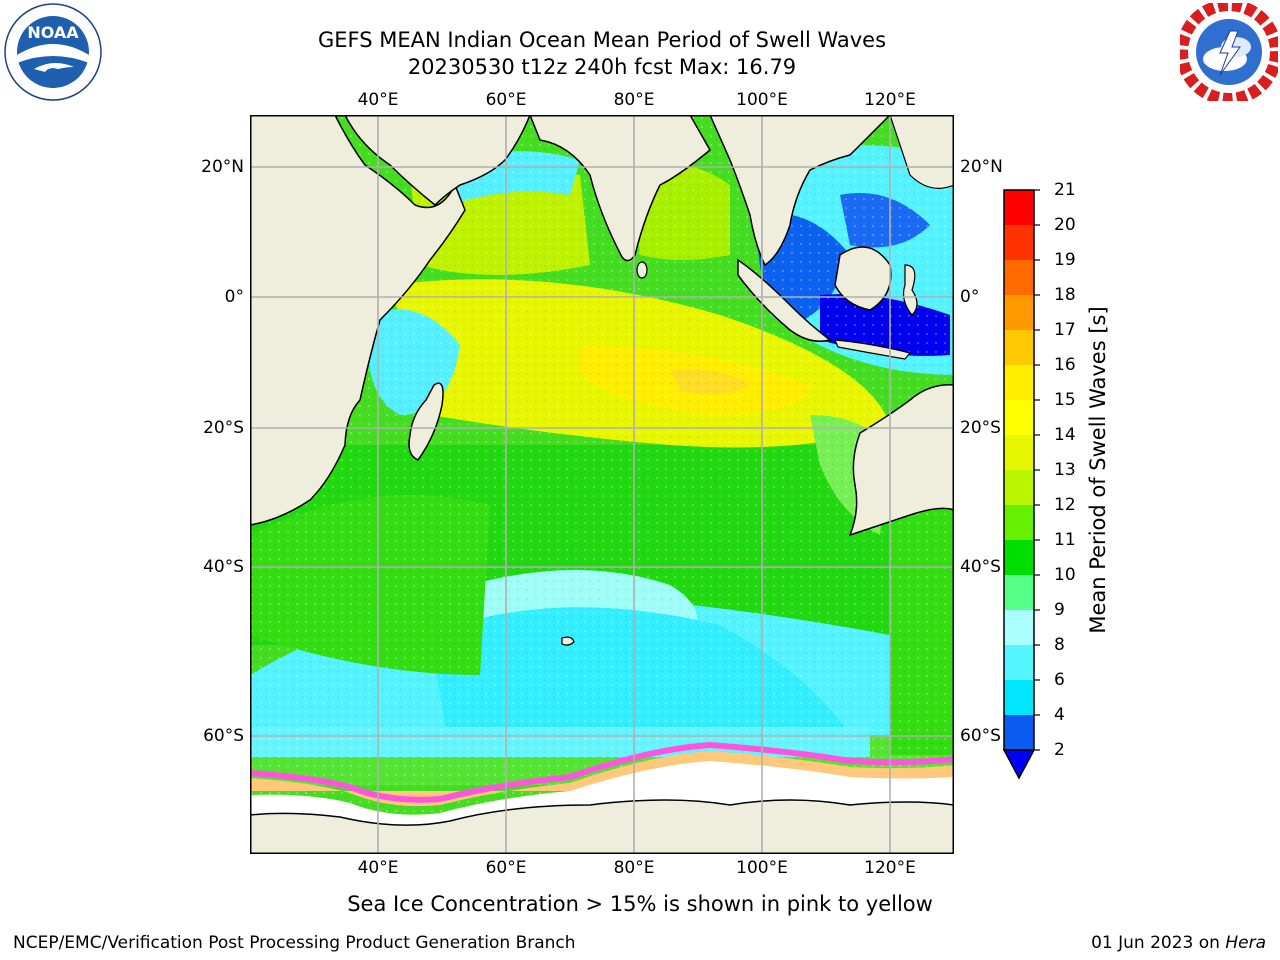  Describe the element at coordinates (634, 868) in the screenshot. I see `lon-label-bottom-80e: 80°E` at that location.